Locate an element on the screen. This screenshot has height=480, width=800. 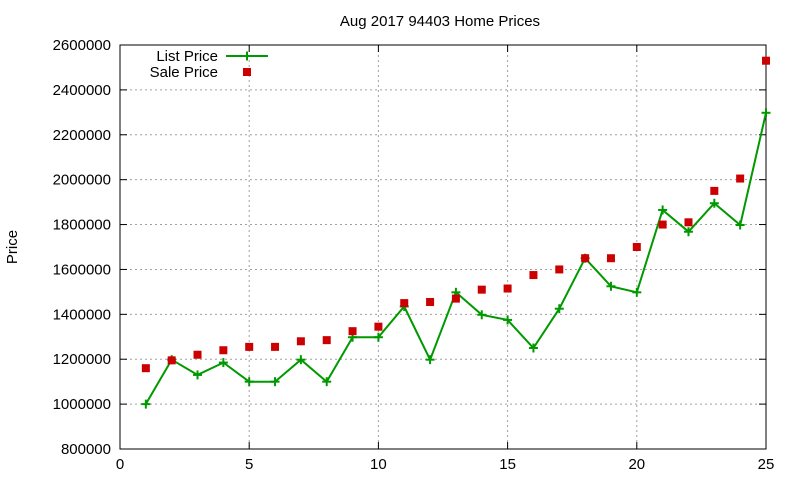
y-tick-label: 2600000 is located at coordinates (82, 45).